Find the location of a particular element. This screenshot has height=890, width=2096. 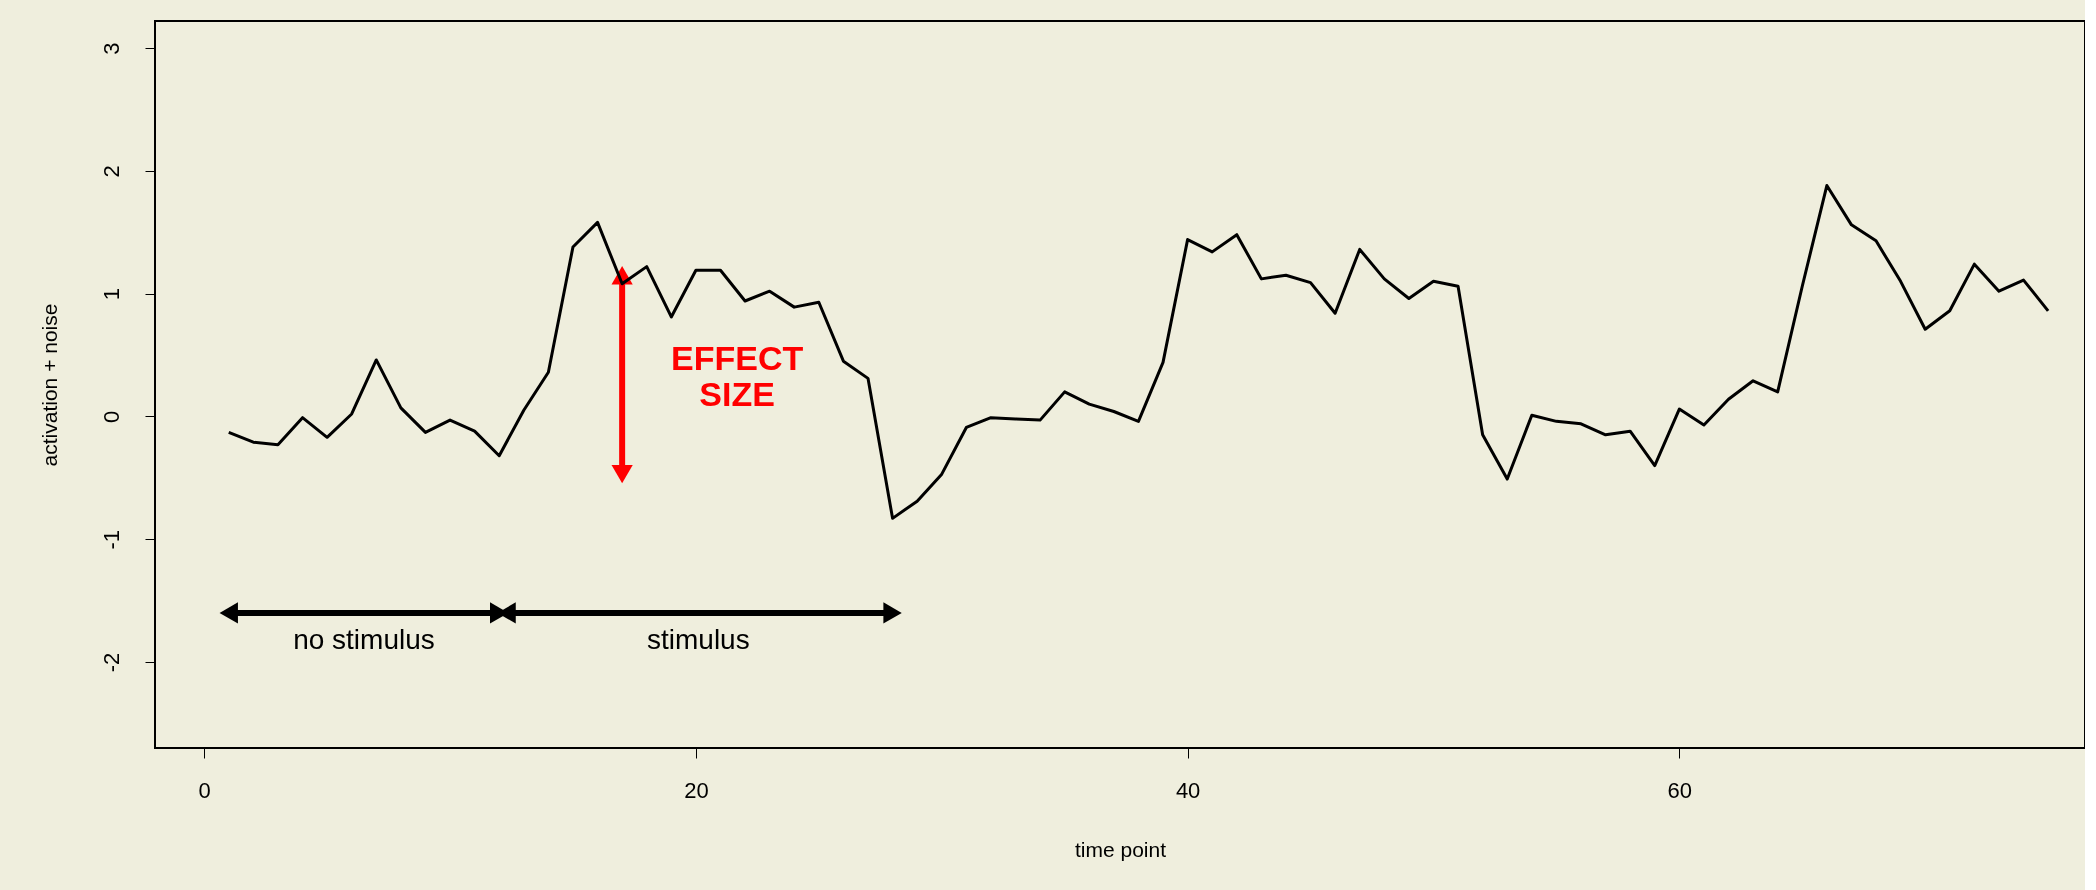

y-tick-label: 0 is located at coordinates (111, 417).